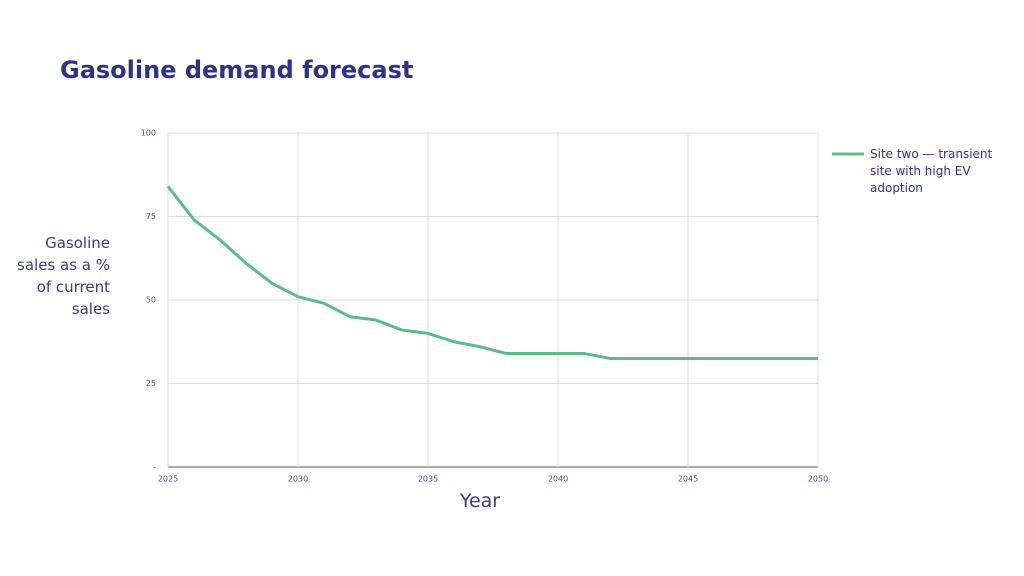 The image size is (1024, 576). I want to click on y-tick-label: 25, so click(151, 383).